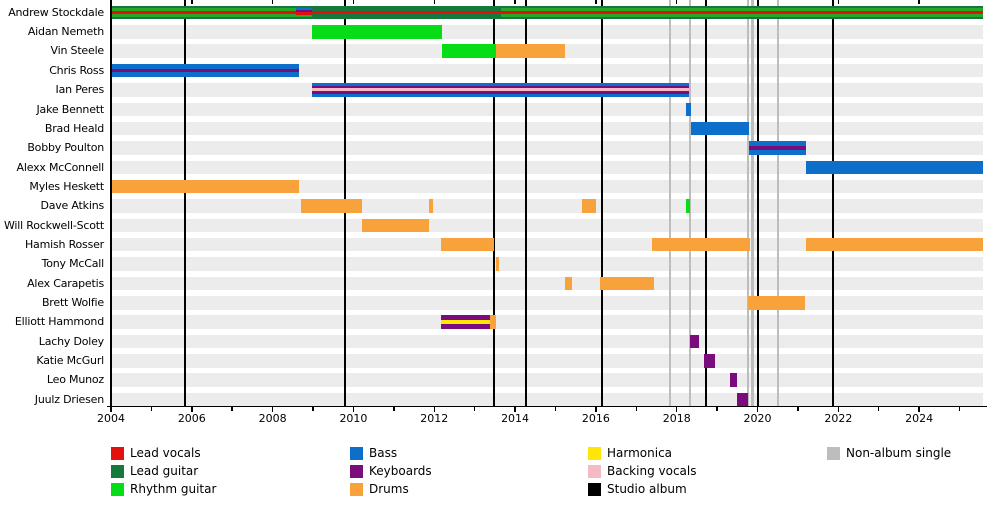 Image resolution: width=1000 pixels, height=505 pixels. What do you see at coordinates (173, 489) in the screenshot?
I see `legend-label: Rhythm guitar` at bounding box center [173, 489].